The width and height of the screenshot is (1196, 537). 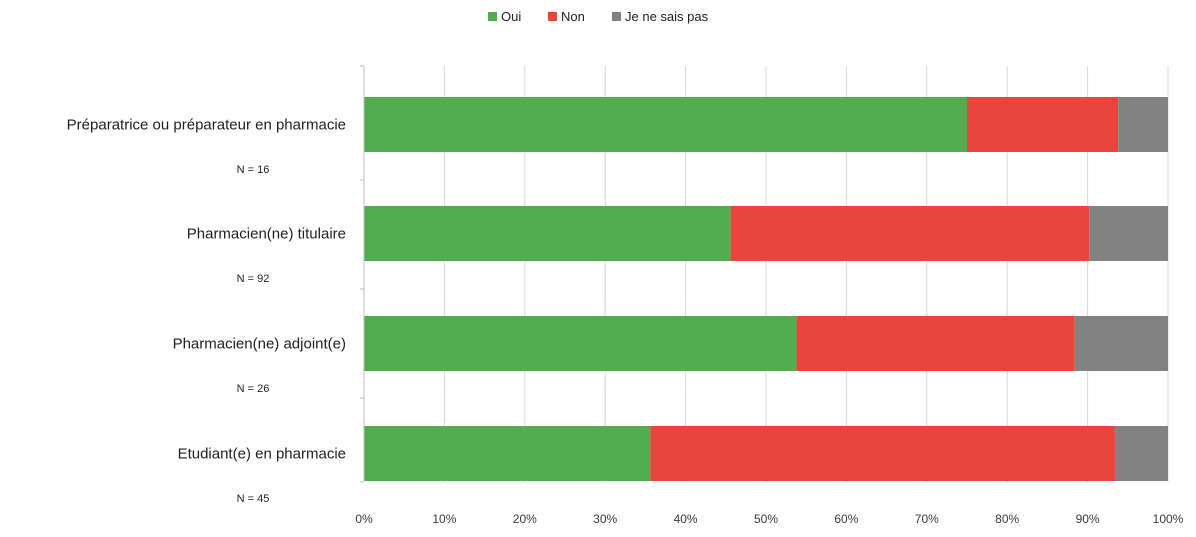 What do you see at coordinates (1007, 519) in the screenshot?
I see `x-tick-label: 80%` at bounding box center [1007, 519].